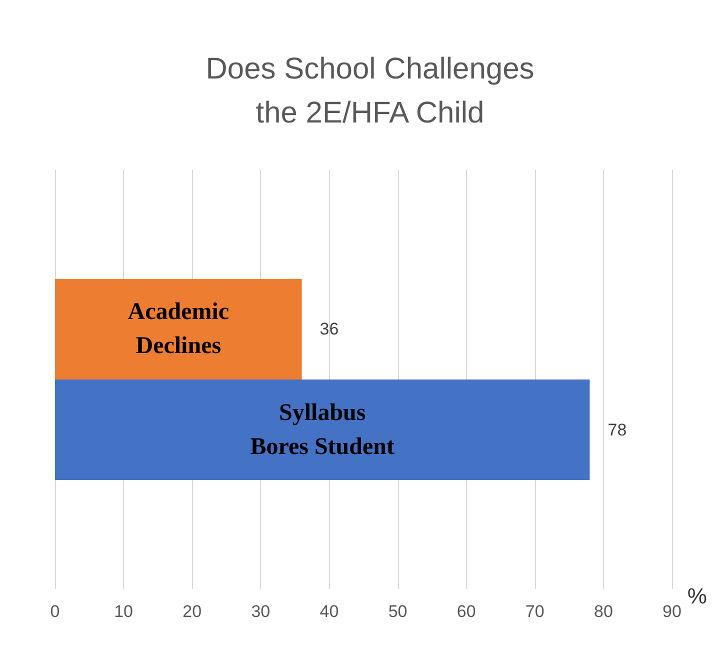 Image resolution: width=713 pixels, height=664 pixels. What do you see at coordinates (179, 329) in the screenshot?
I see `series-label: Academic Declines` at bounding box center [179, 329].